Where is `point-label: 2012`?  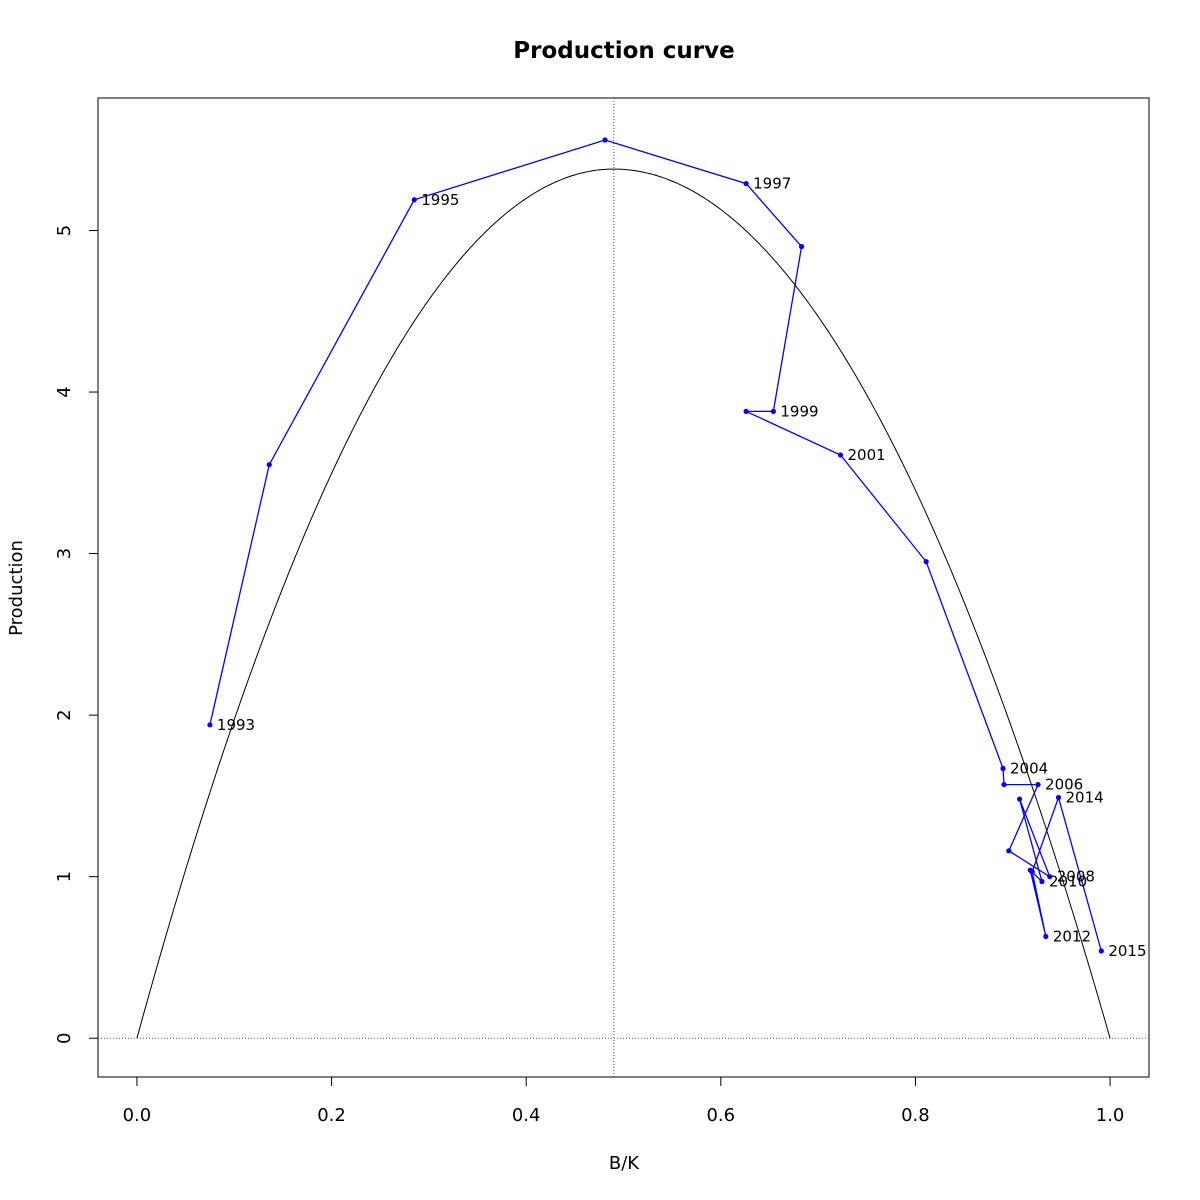
point-label: 2012 is located at coordinates (1072, 936).